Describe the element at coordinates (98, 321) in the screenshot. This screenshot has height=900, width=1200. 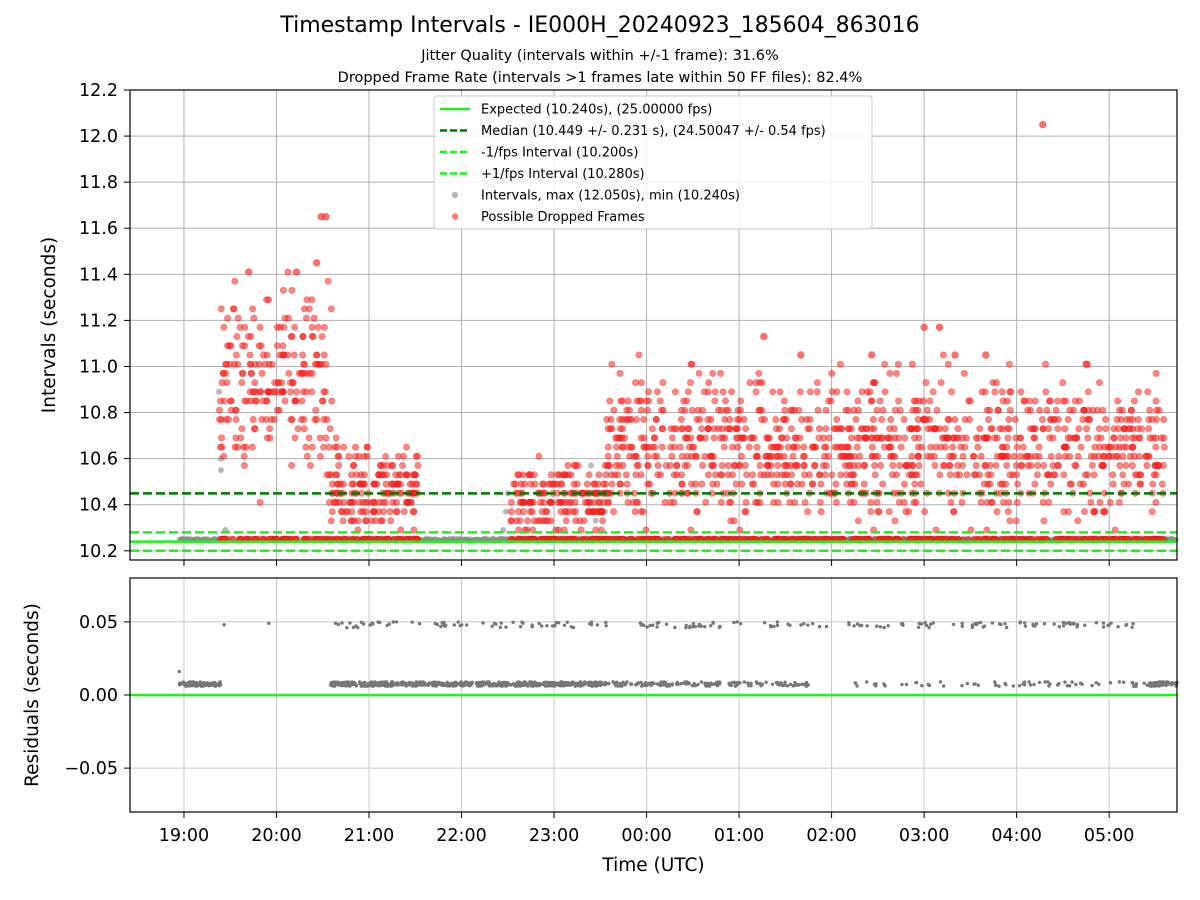
I see `intervals-y-tick-label: 11.2` at that location.